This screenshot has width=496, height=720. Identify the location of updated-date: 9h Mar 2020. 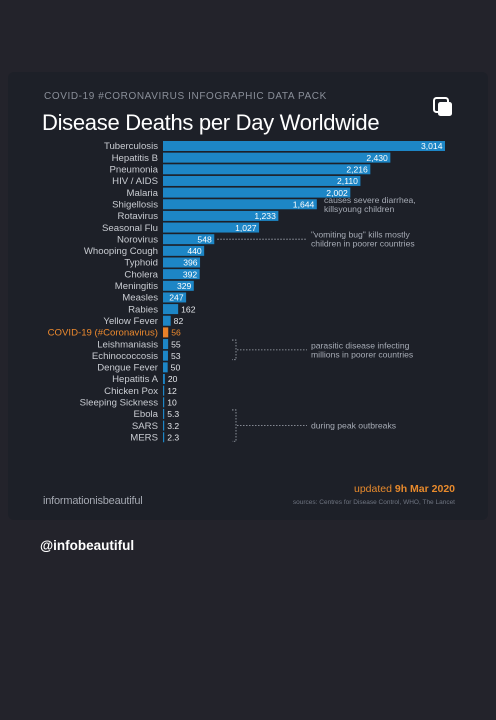
(424, 489).